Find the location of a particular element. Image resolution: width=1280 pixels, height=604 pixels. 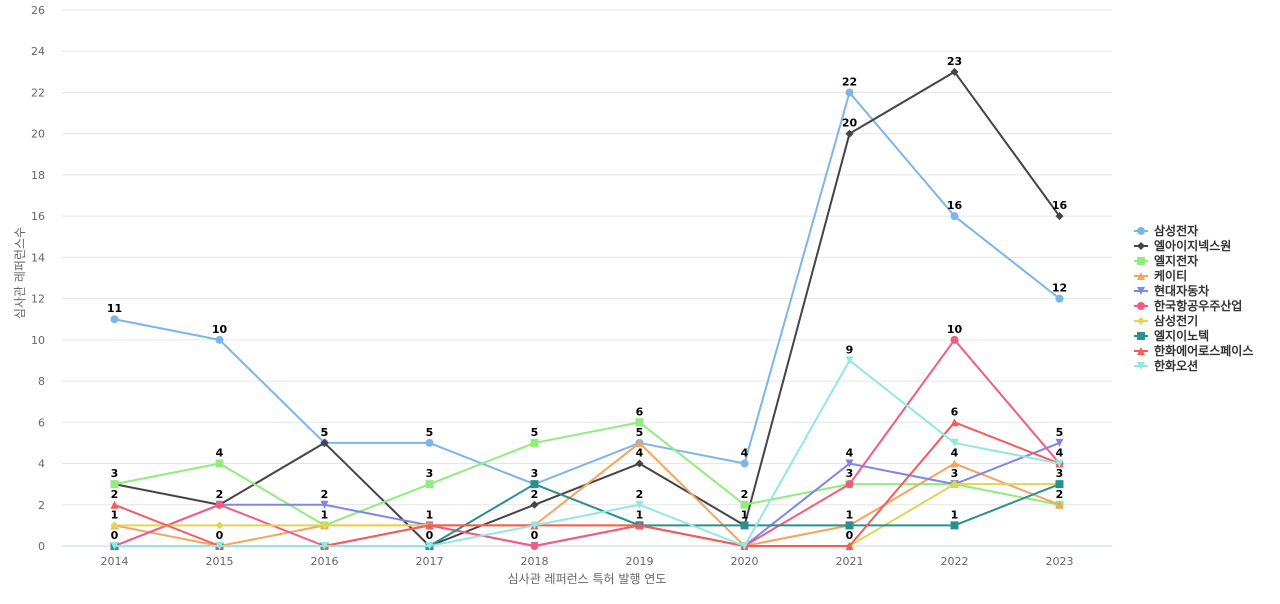

legend-label: 엘지전자 is located at coordinates (1176, 260).